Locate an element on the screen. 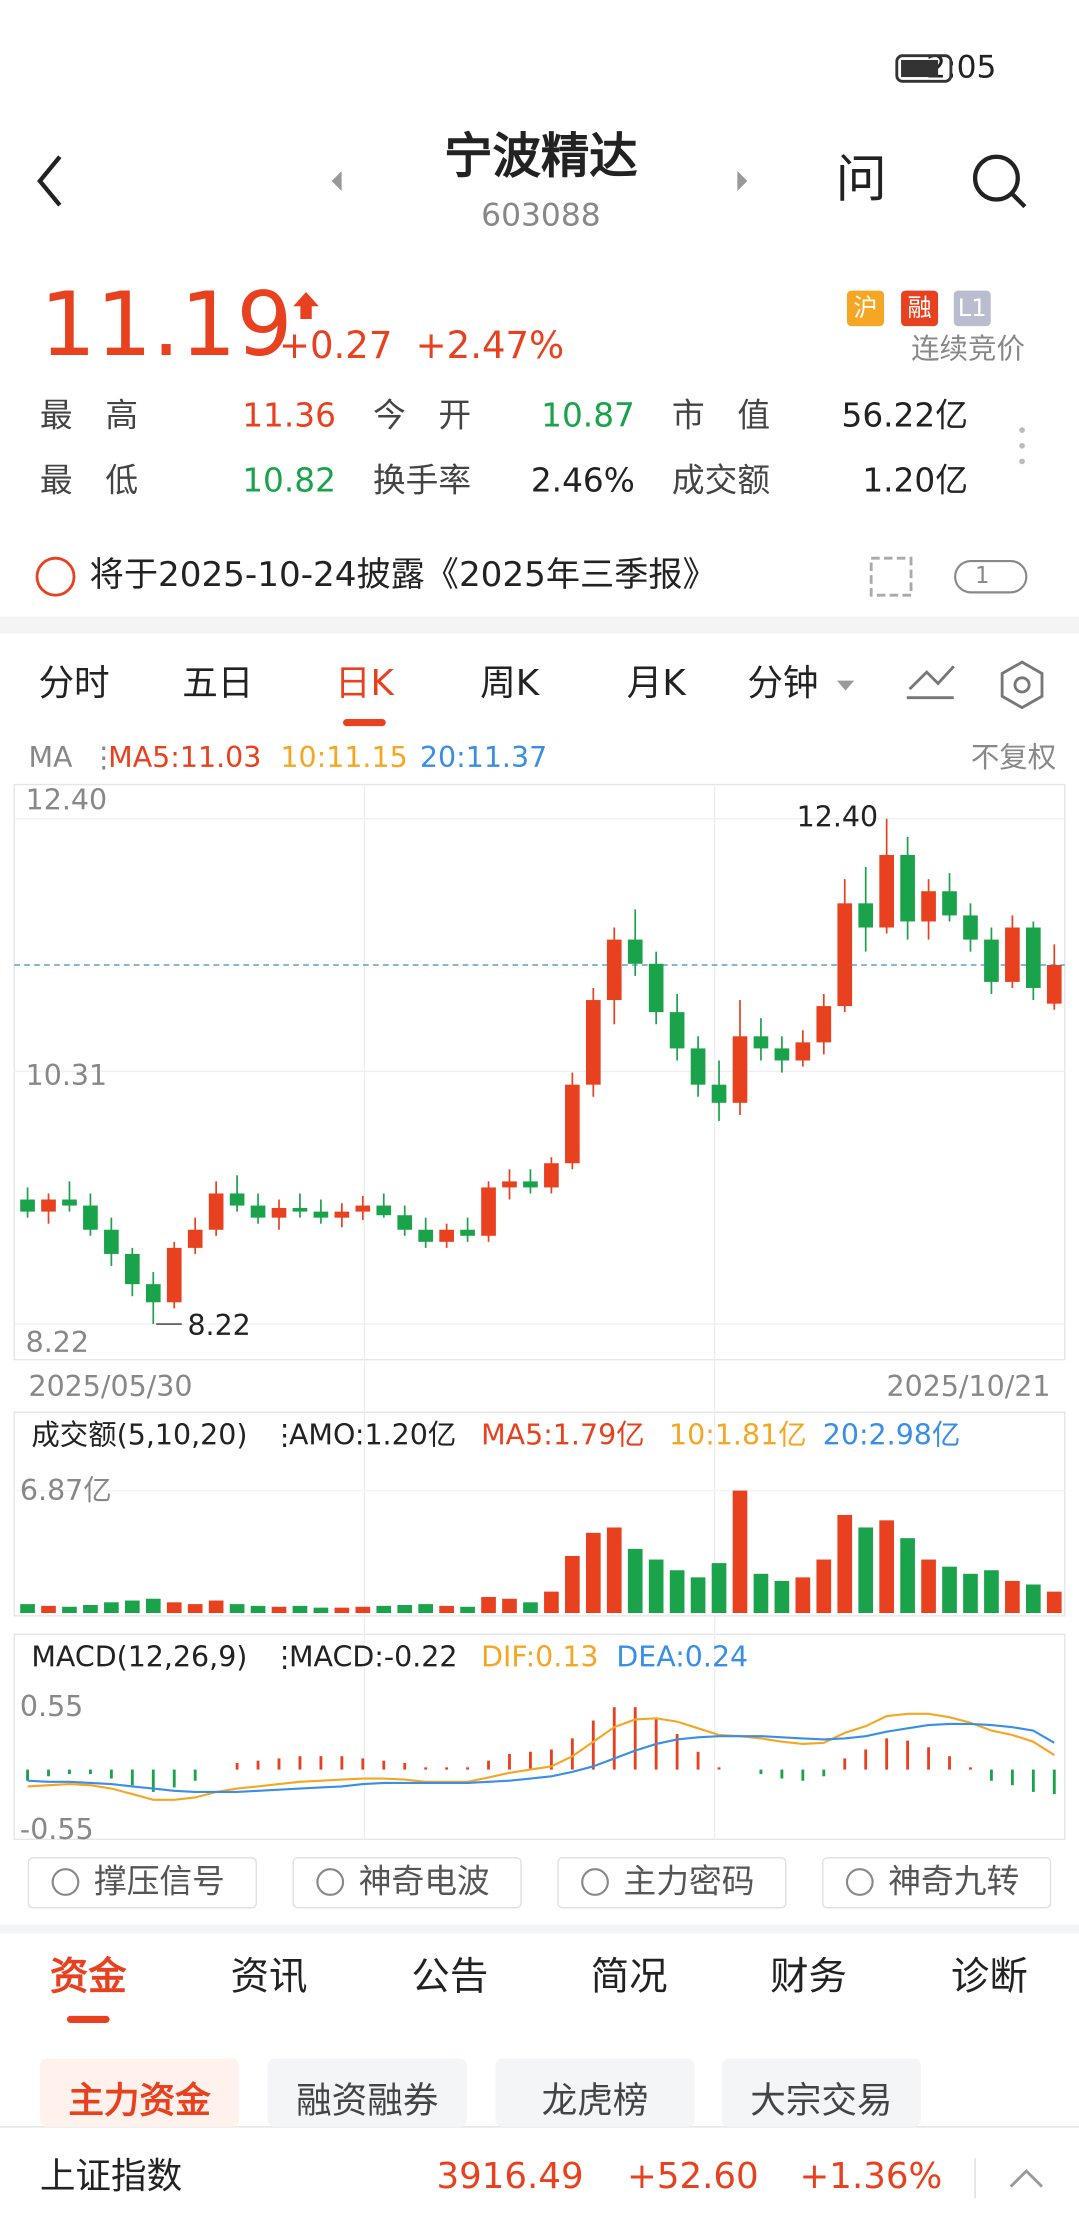  macd-line is located at coordinates (541, 1756).